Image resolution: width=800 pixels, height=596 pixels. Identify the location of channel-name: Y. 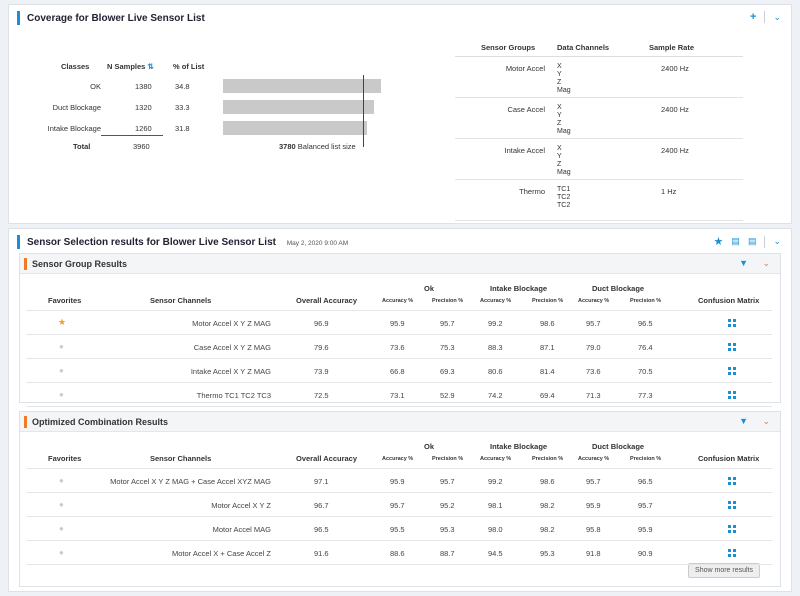
(559, 156).